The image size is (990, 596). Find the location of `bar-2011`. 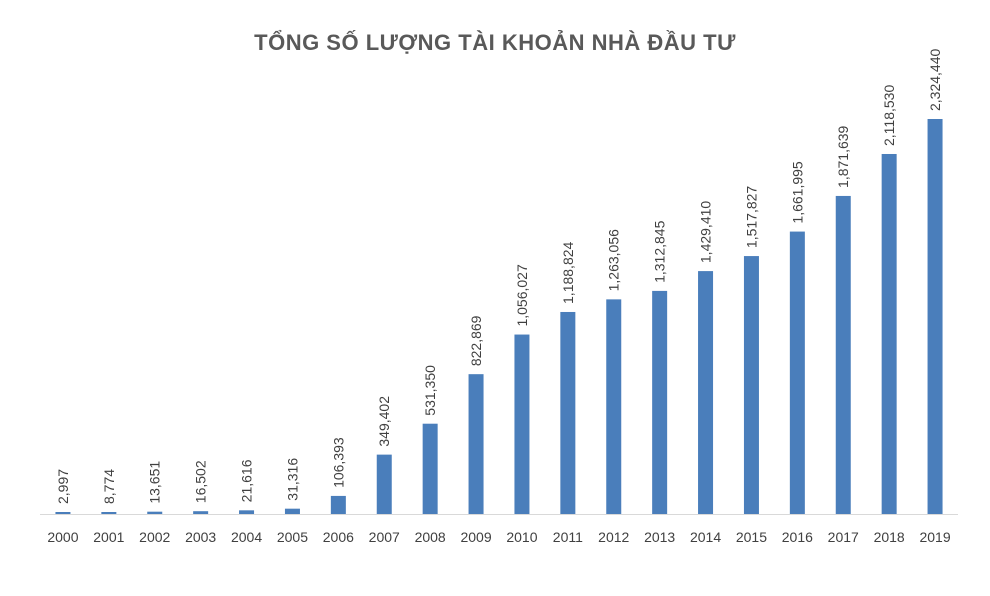

bar-2011 is located at coordinates (568, 412).